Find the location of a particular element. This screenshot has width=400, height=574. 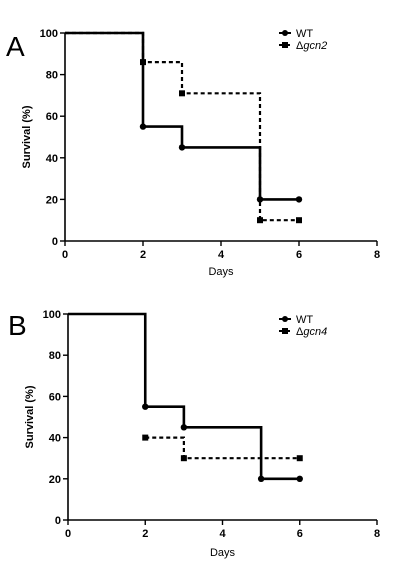

panel-label: A is located at coordinates (15, 46).